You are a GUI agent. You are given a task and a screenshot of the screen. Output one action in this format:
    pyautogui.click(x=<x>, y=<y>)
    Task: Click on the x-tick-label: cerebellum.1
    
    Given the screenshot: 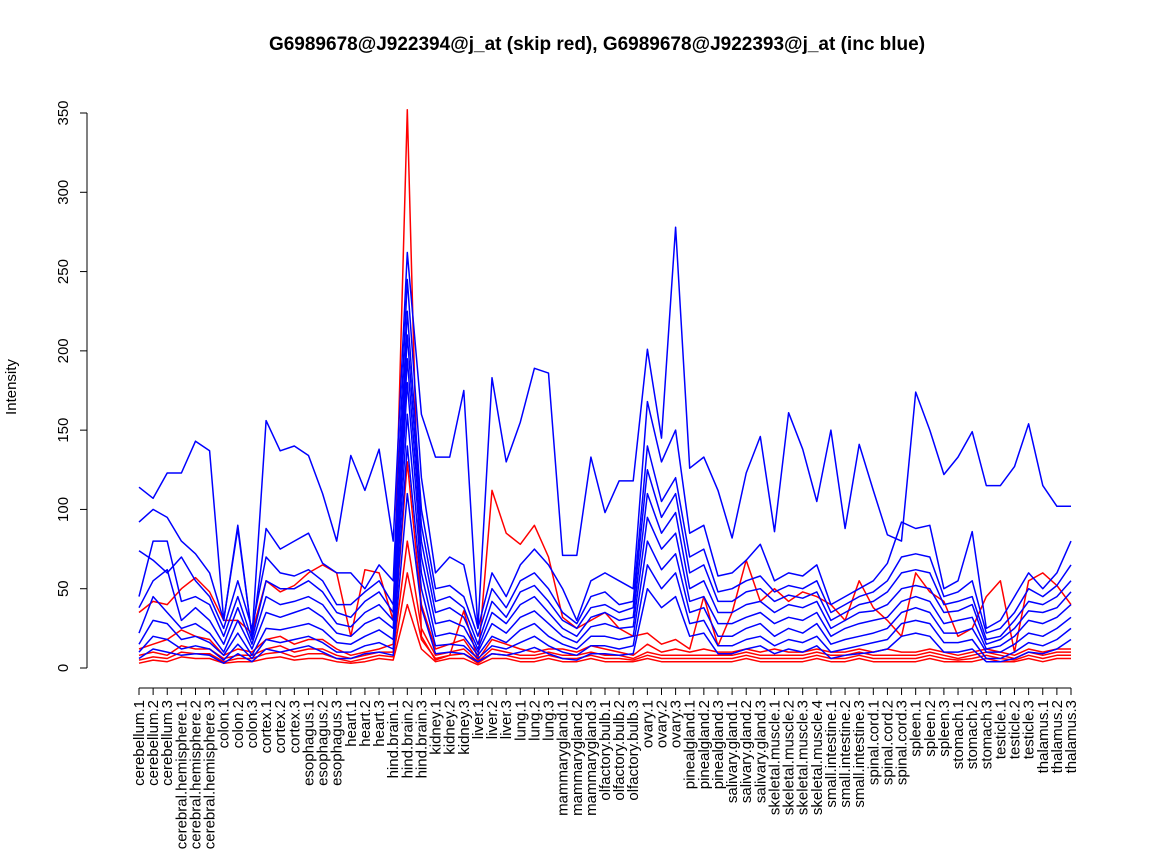 What is the action you would take?
    pyautogui.click(x=139, y=743)
    